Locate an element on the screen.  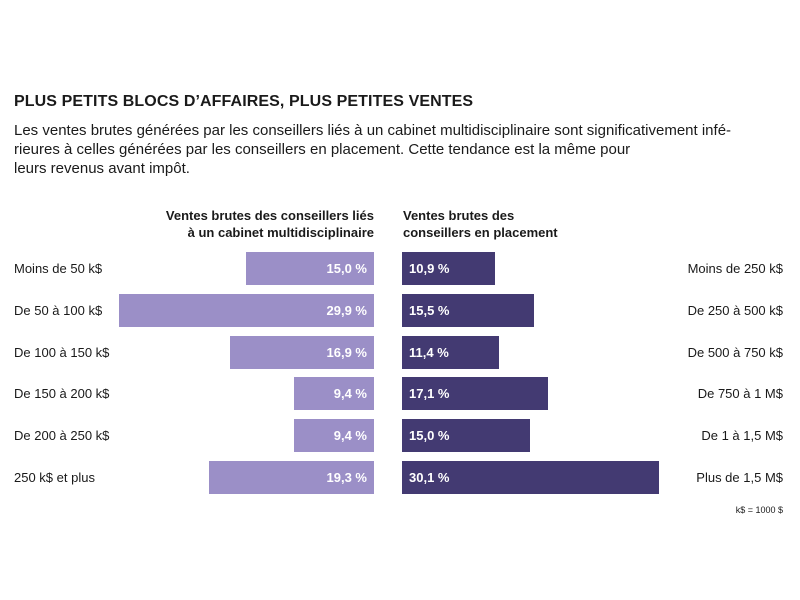
right-bar-value: 15,0 % is located at coordinates (429, 436).